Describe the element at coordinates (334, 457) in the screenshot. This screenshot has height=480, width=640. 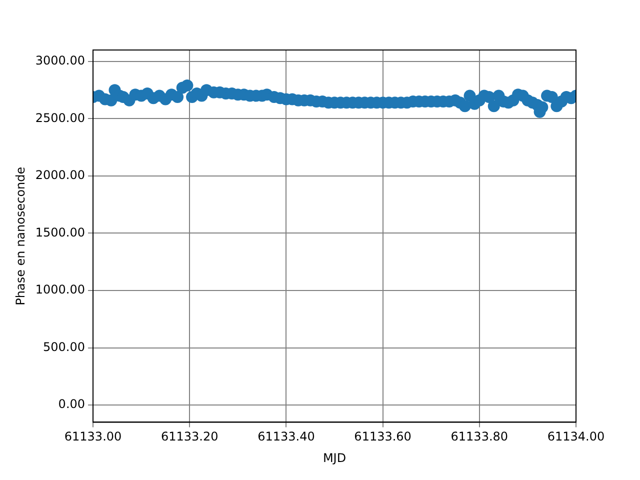
I see `x-axis-title: MJD` at that location.